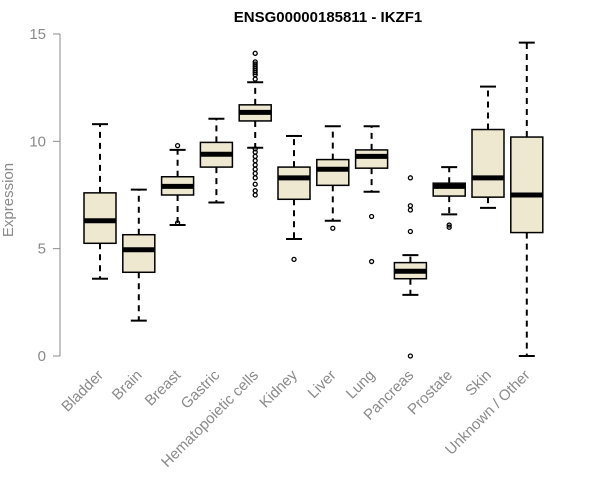 The image size is (600, 500). Describe the element at coordinates (449, 198) in the screenshot. I see `box-prostate` at that location.